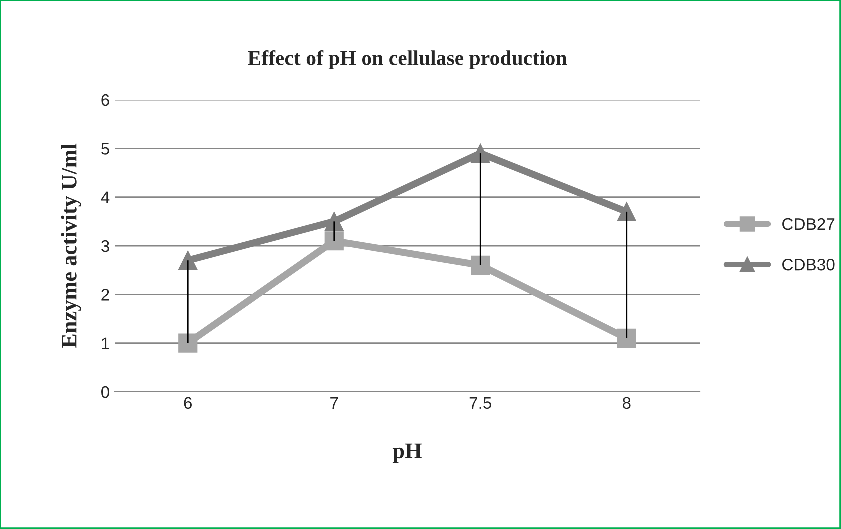 This screenshot has height=529, width=841. Describe the element at coordinates (106, 100) in the screenshot. I see `y-tick-label: 6` at that location.